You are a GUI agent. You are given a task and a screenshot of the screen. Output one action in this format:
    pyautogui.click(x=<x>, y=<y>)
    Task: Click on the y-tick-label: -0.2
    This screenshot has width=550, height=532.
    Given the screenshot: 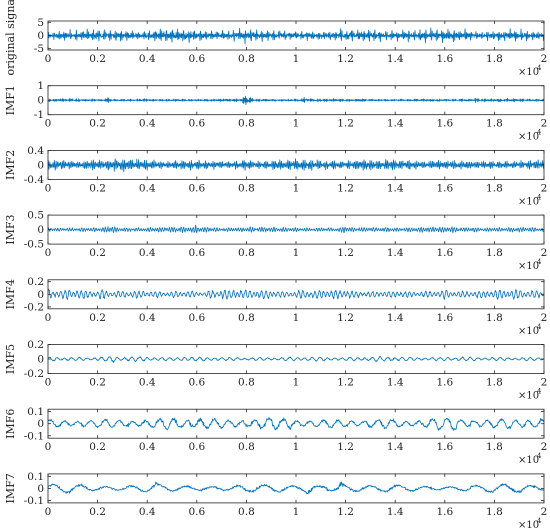 What is the action you would take?
    pyautogui.click(x=34, y=374)
    